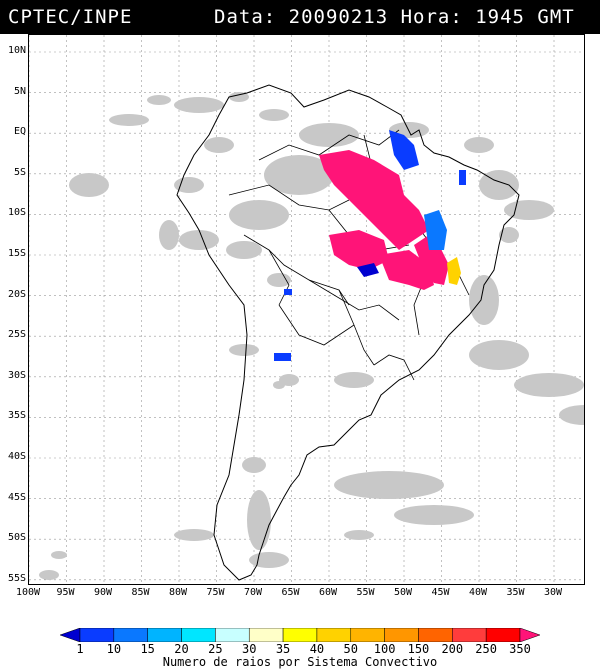 This screenshot has height=670, width=600. Describe the element at coordinates (178, 592) in the screenshot. I see `longitude-label: 80W` at that location.